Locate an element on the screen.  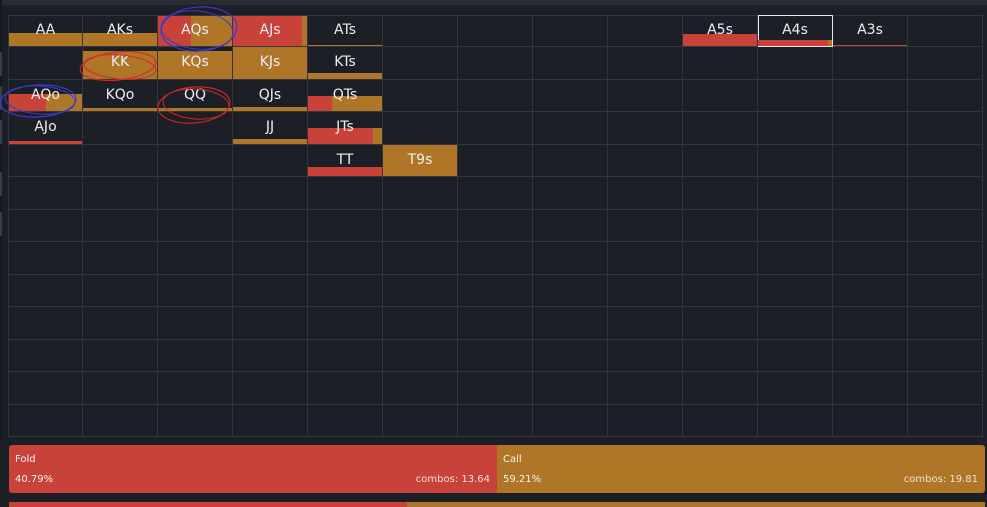
hand-cell-kjs: KJs is located at coordinates (270, 63).